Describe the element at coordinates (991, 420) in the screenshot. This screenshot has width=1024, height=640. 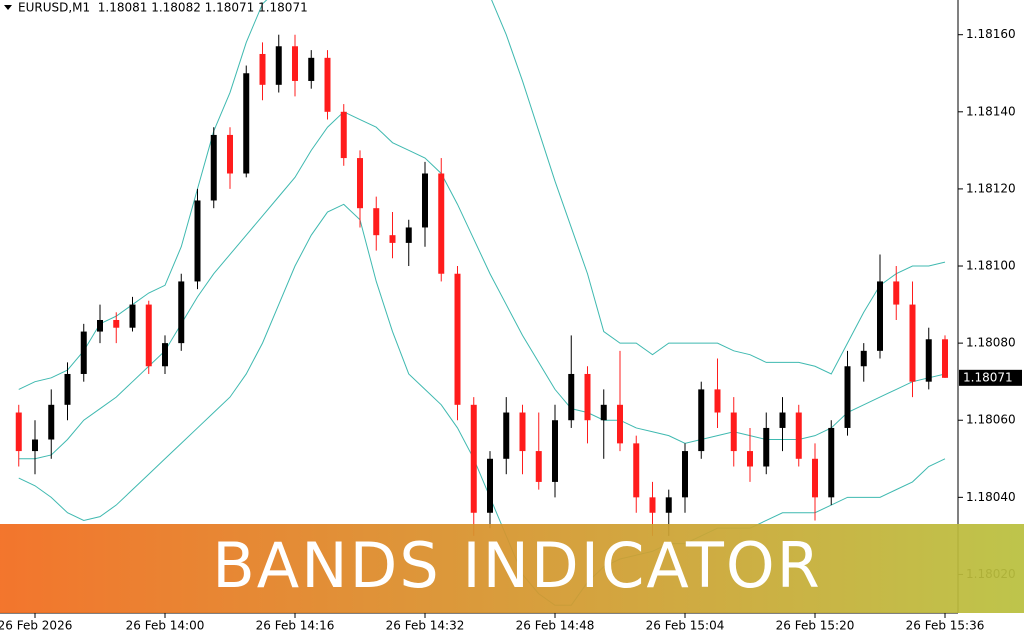
I see `y-tick-label: 1.18060` at that location.